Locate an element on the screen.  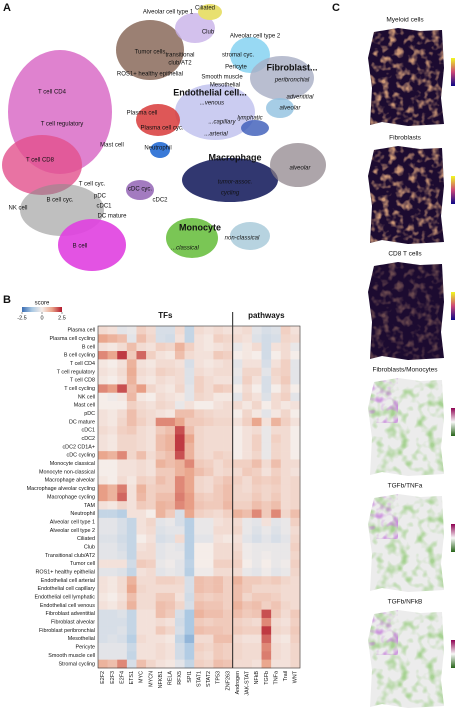
cluster-label: adventitial is located at coordinates (300, 98).